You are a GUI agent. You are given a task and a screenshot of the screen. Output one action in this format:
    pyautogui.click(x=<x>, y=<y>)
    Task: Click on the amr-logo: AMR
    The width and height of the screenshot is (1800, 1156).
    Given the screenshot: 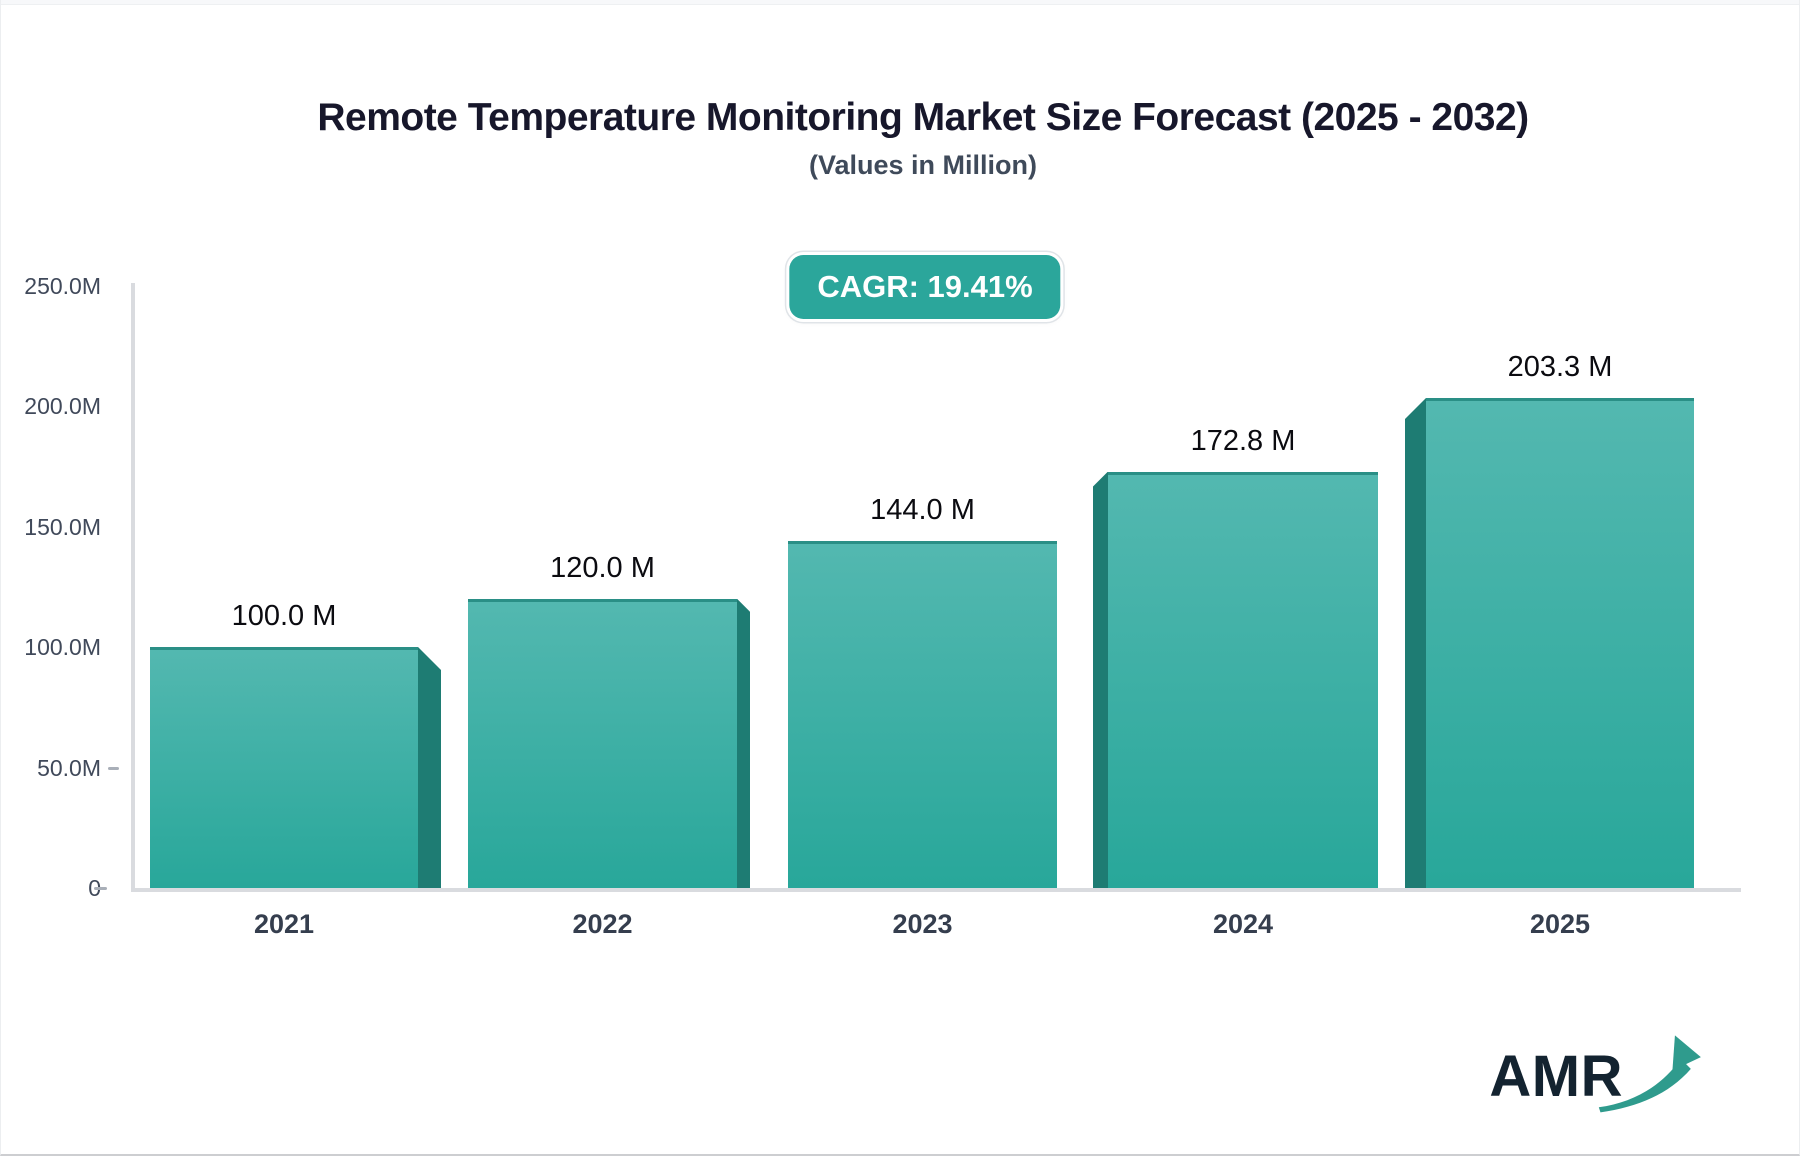 What is the action you would take?
    pyautogui.click(x=1595, y=1072)
    